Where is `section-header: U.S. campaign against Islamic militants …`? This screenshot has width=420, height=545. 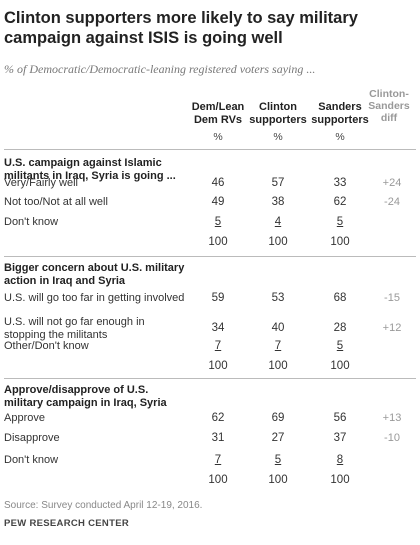 section-header: U.S. campaign against Islamic militants … is located at coordinates (90, 169).